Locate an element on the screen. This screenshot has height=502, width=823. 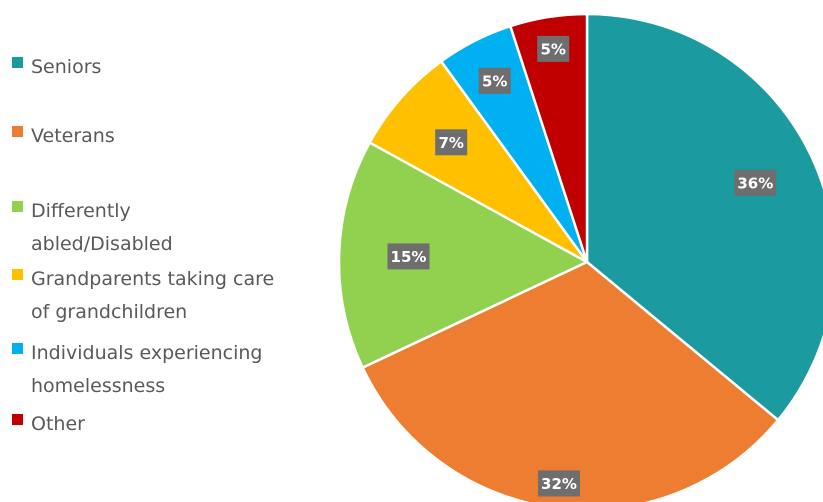
legend-item-differently-abled-disabled: Differently abled/Disabled is located at coordinates (92, 227).